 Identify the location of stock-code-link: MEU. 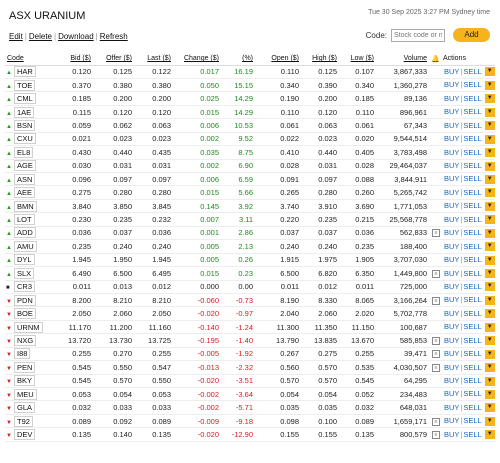
(25, 394).